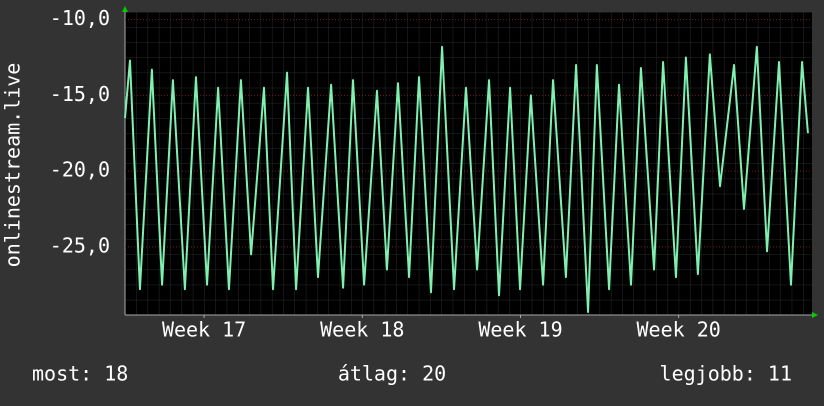 This screenshot has width=824, height=406. What do you see at coordinates (80, 94) in the screenshot?
I see `y-tick-label: -15,0` at bounding box center [80, 94].